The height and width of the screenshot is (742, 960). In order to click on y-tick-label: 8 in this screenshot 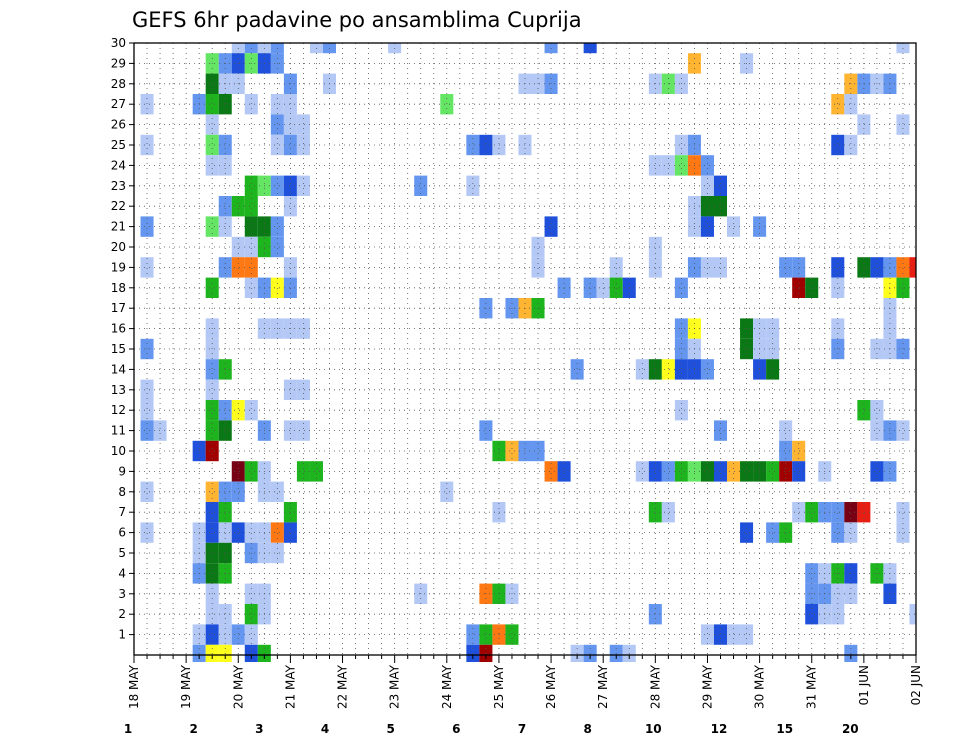, I will do `click(122, 492)`.